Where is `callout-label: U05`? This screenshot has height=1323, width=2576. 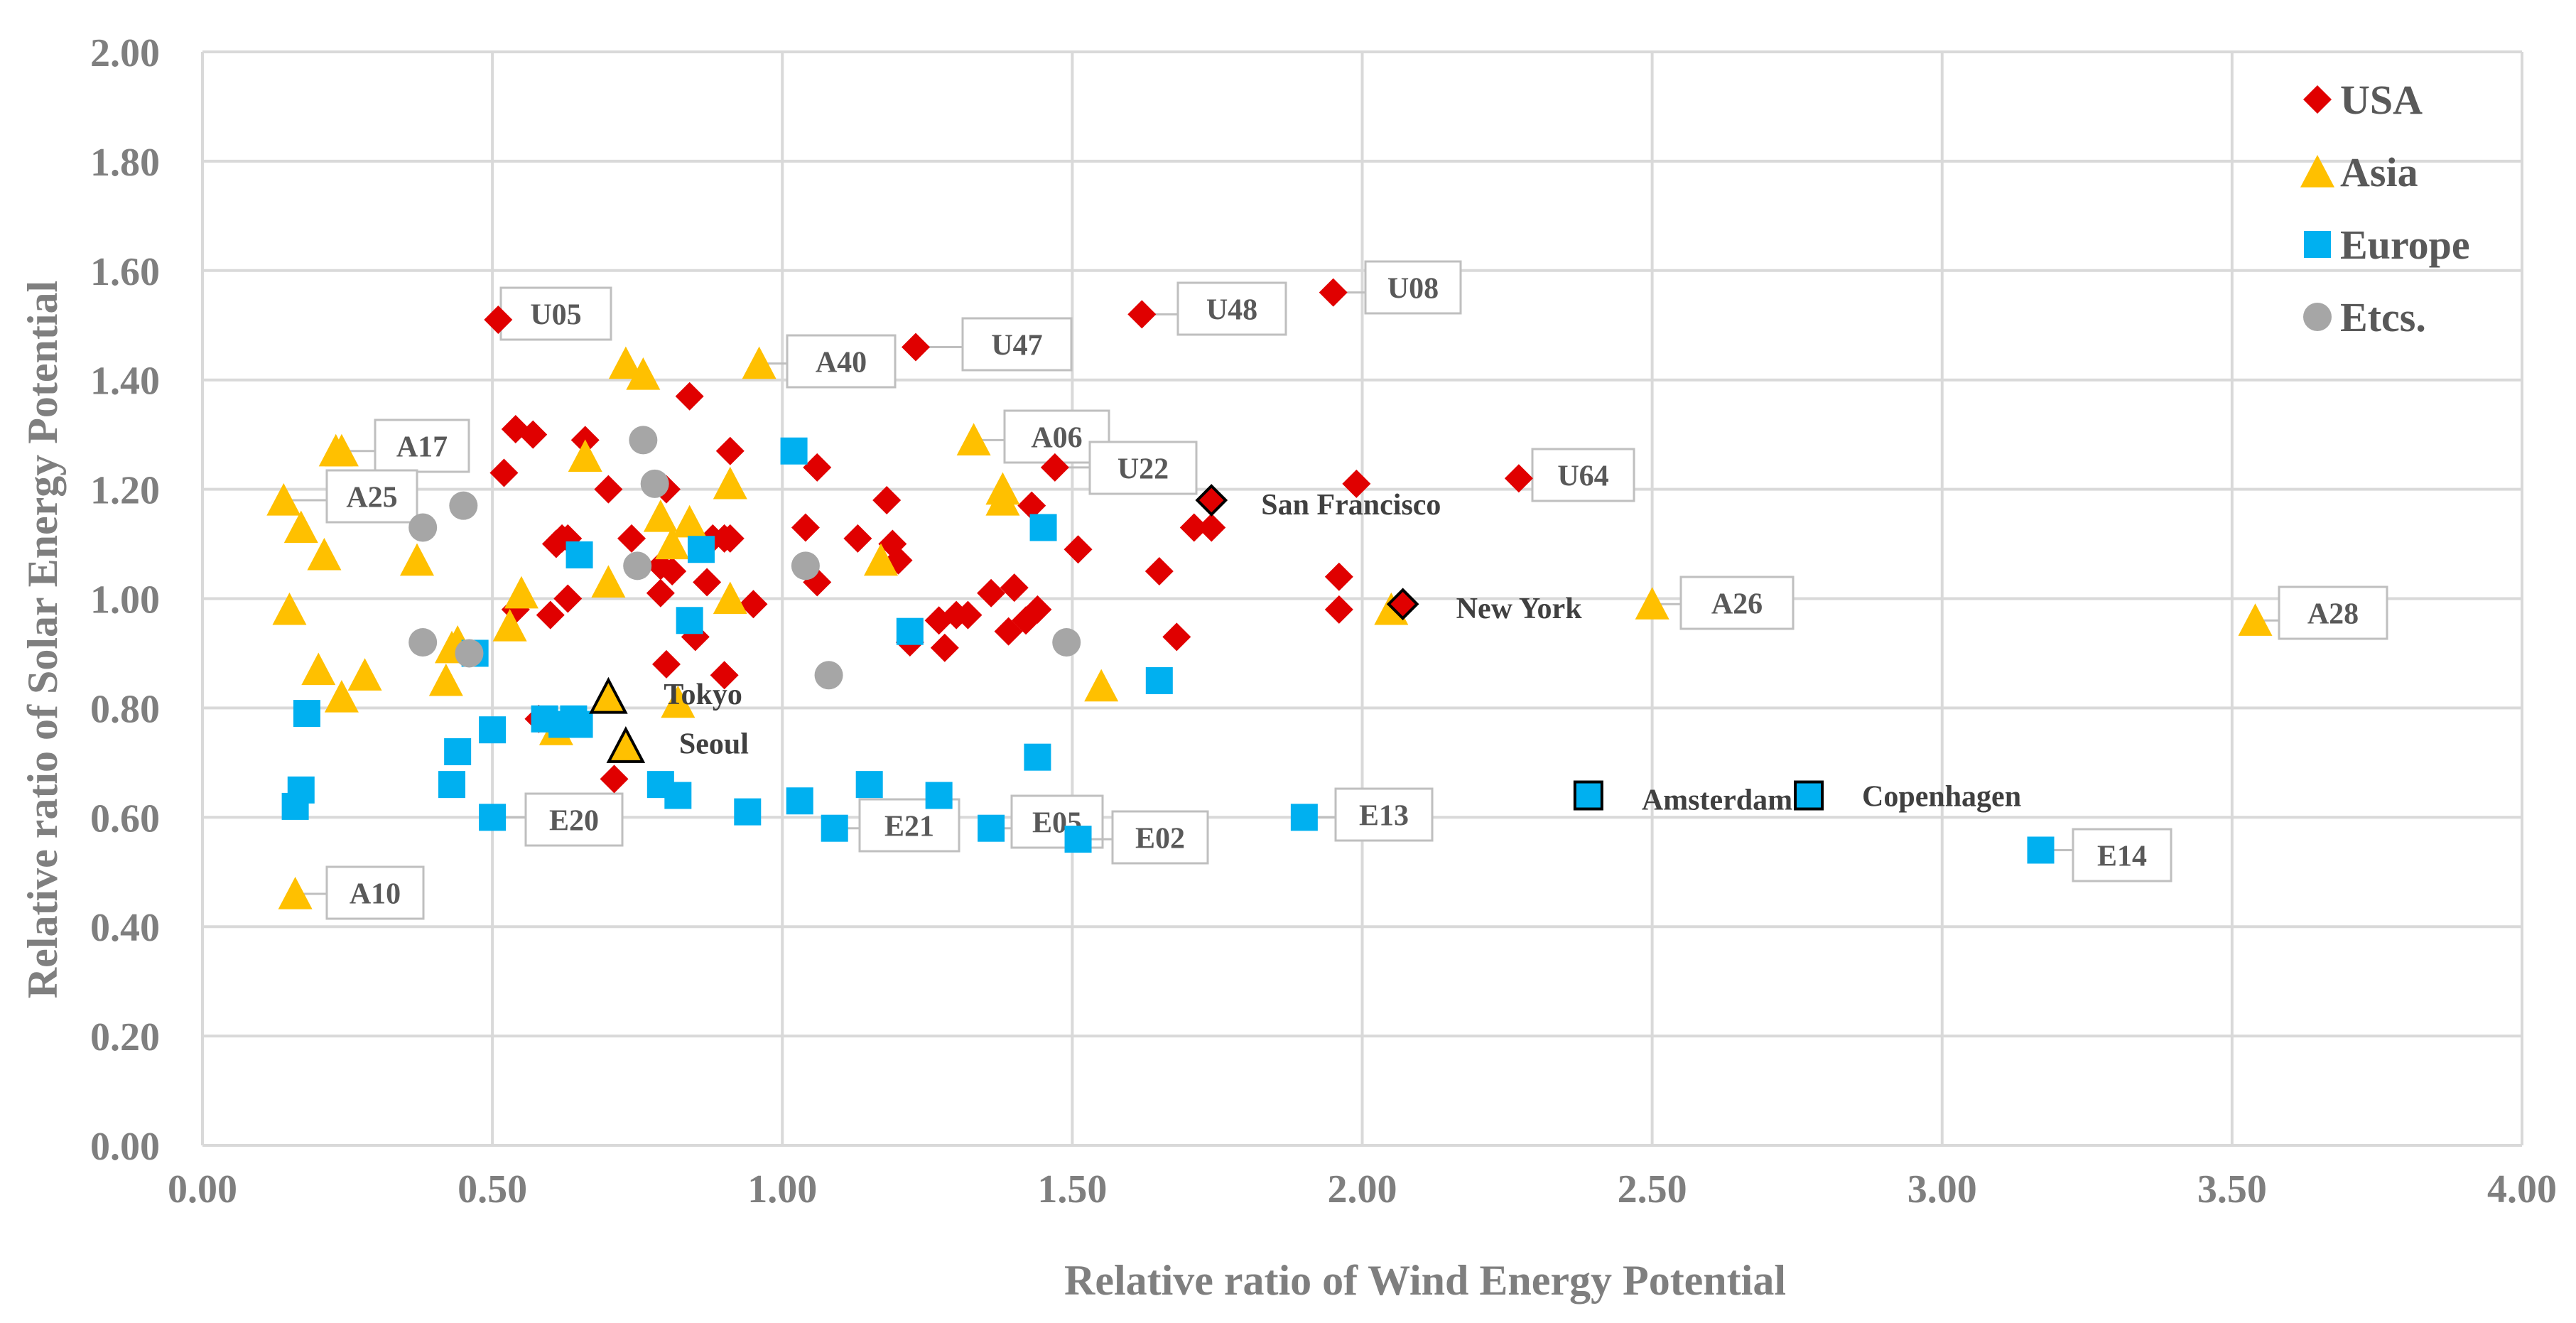 callout-label: U05 is located at coordinates (555, 315).